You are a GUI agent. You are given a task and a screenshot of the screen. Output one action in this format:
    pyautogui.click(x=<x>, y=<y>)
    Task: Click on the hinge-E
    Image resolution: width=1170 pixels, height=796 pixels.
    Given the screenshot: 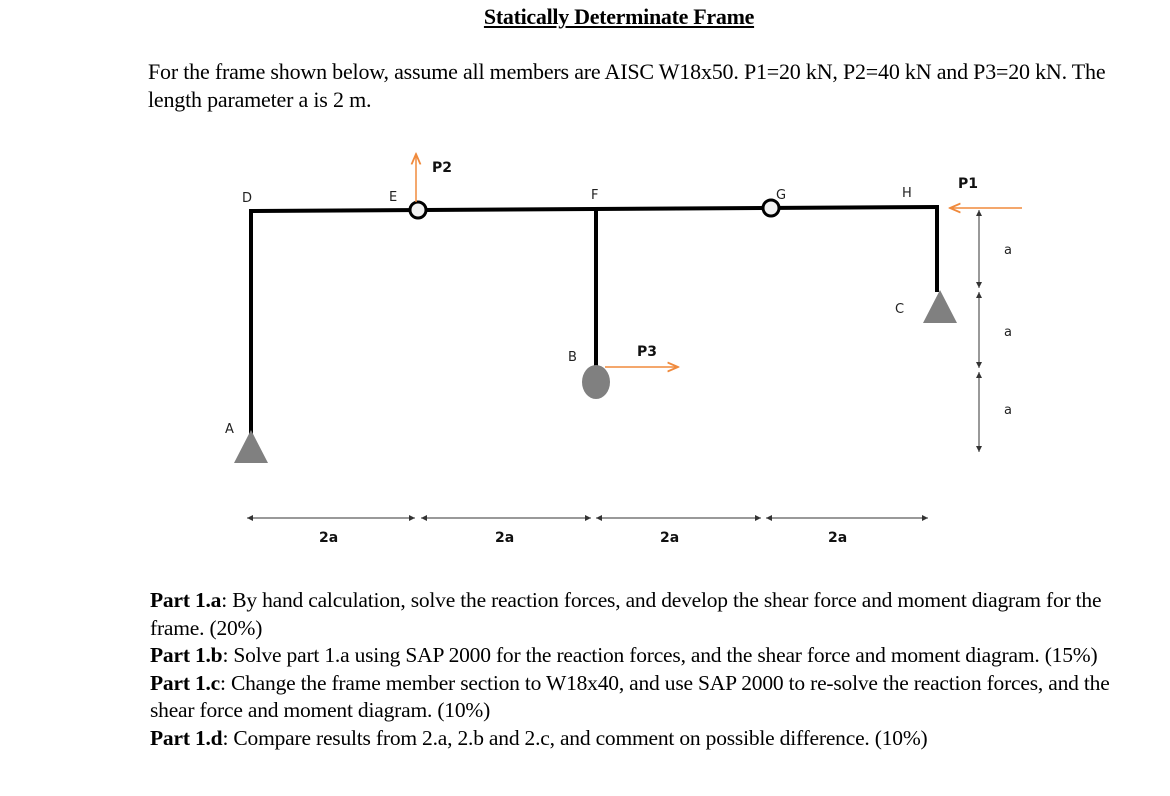 What is the action you would take?
    pyautogui.click(x=418, y=210)
    